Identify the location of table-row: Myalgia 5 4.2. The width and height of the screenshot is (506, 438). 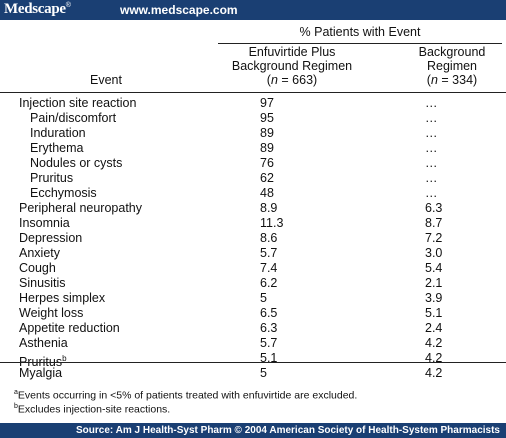
(253, 373).